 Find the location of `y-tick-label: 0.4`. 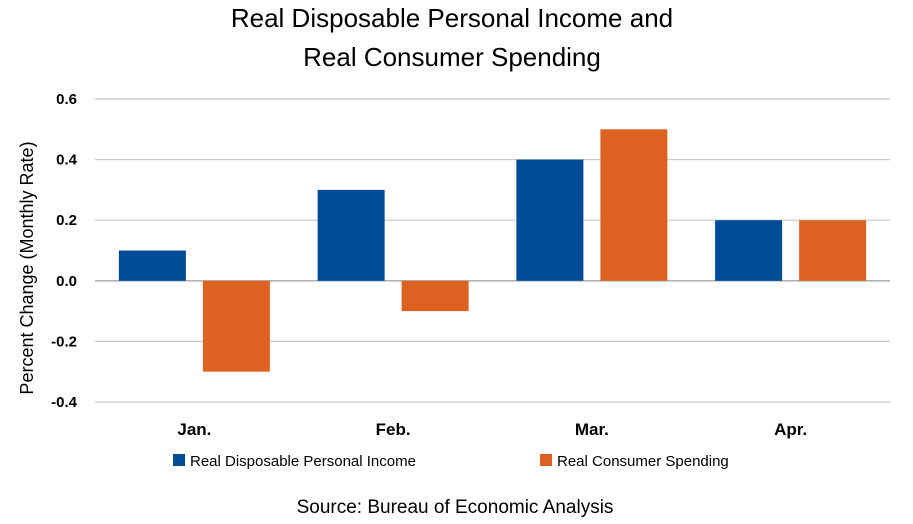

y-tick-label: 0.4 is located at coordinates (67, 160).